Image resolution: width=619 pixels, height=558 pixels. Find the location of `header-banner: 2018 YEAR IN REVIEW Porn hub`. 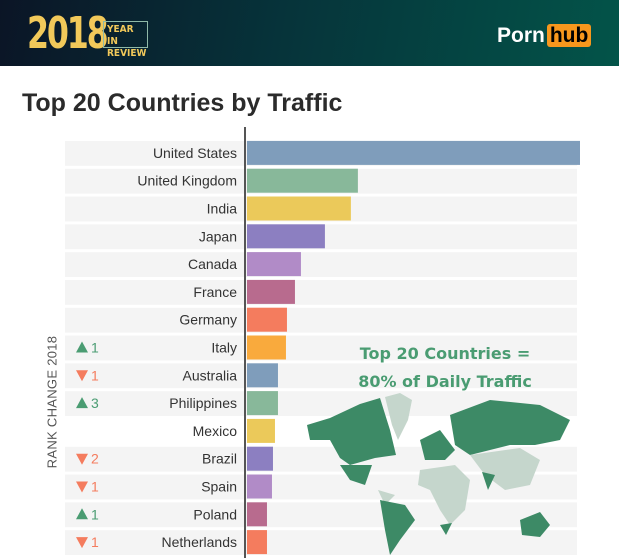

header-banner: 2018 YEAR IN REVIEW Porn hub is located at coordinates (309, 33).